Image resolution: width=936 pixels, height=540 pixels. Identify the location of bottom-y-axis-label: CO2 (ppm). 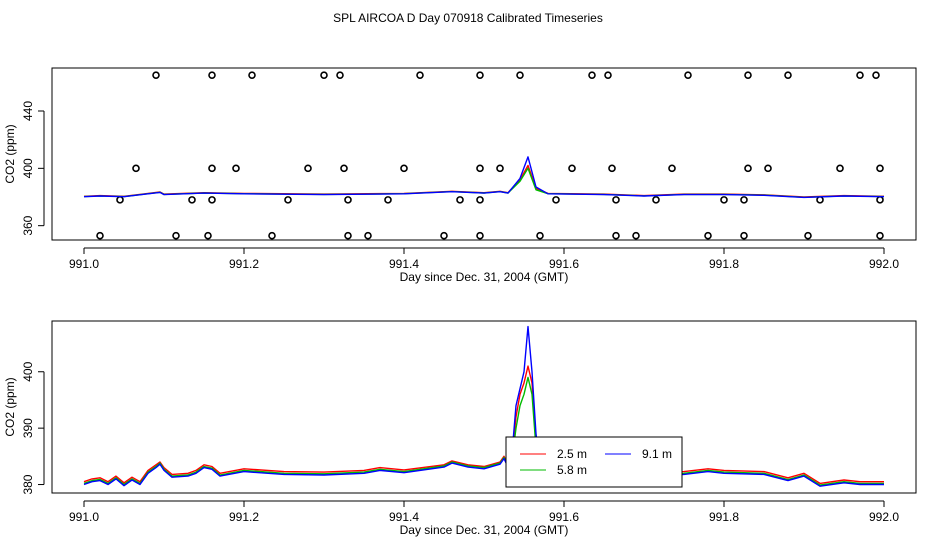
(10, 406).